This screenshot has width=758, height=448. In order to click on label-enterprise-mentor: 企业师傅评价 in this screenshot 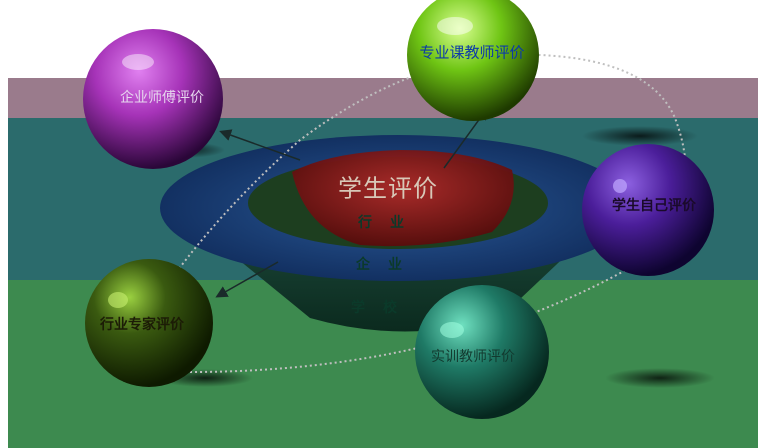, I will do `click(162, 98)`.